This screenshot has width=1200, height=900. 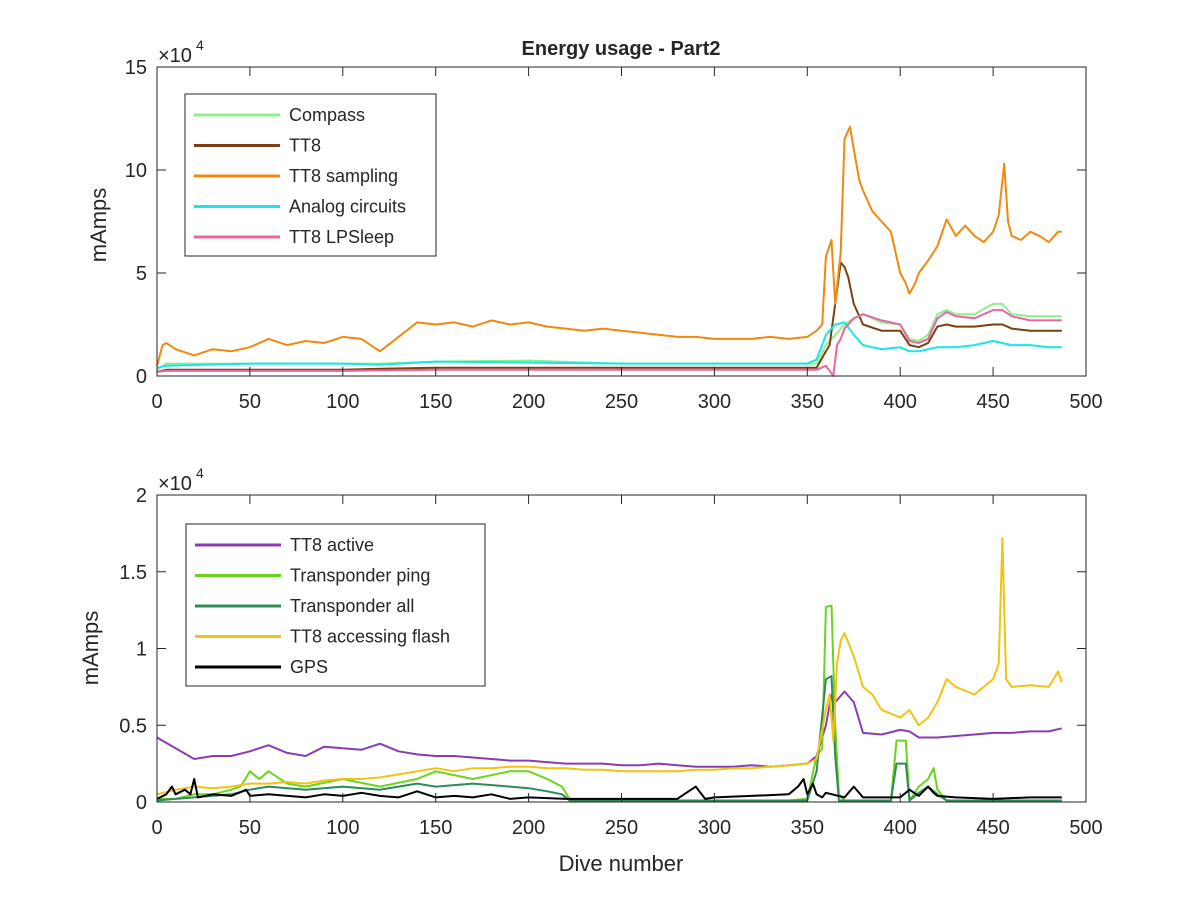 I want to click on bottom-x-tick-label: 150, so click(x=435, y=828).